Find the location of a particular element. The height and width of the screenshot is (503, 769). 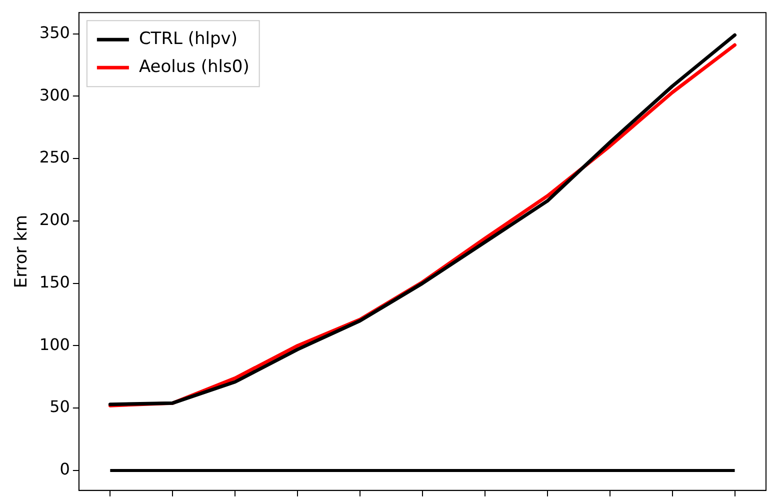

y-tick-label: 100 is located at coordinates (54, 344).